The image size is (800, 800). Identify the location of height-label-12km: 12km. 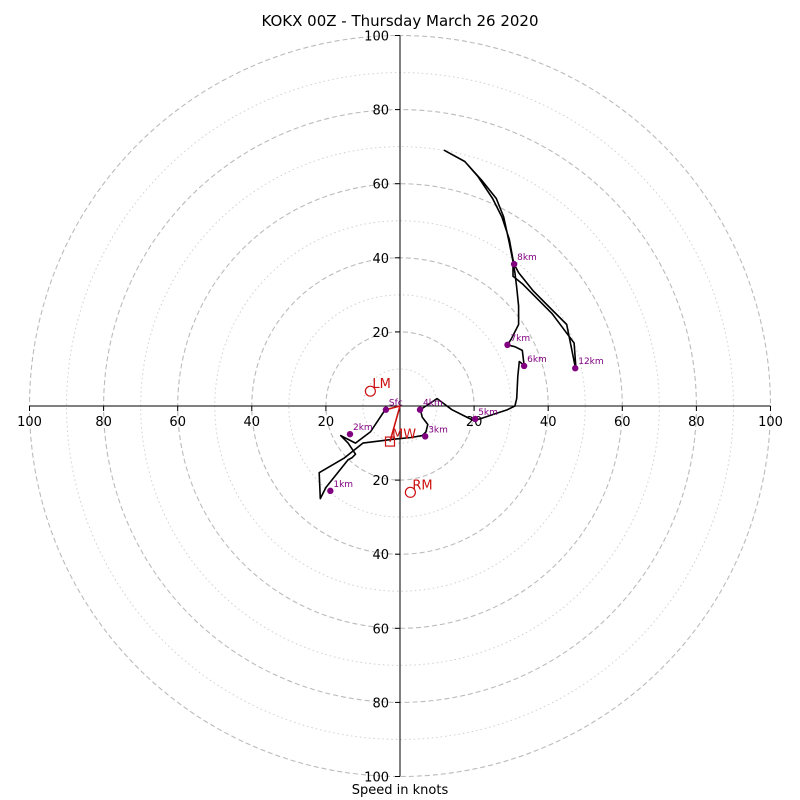
(590, 362).